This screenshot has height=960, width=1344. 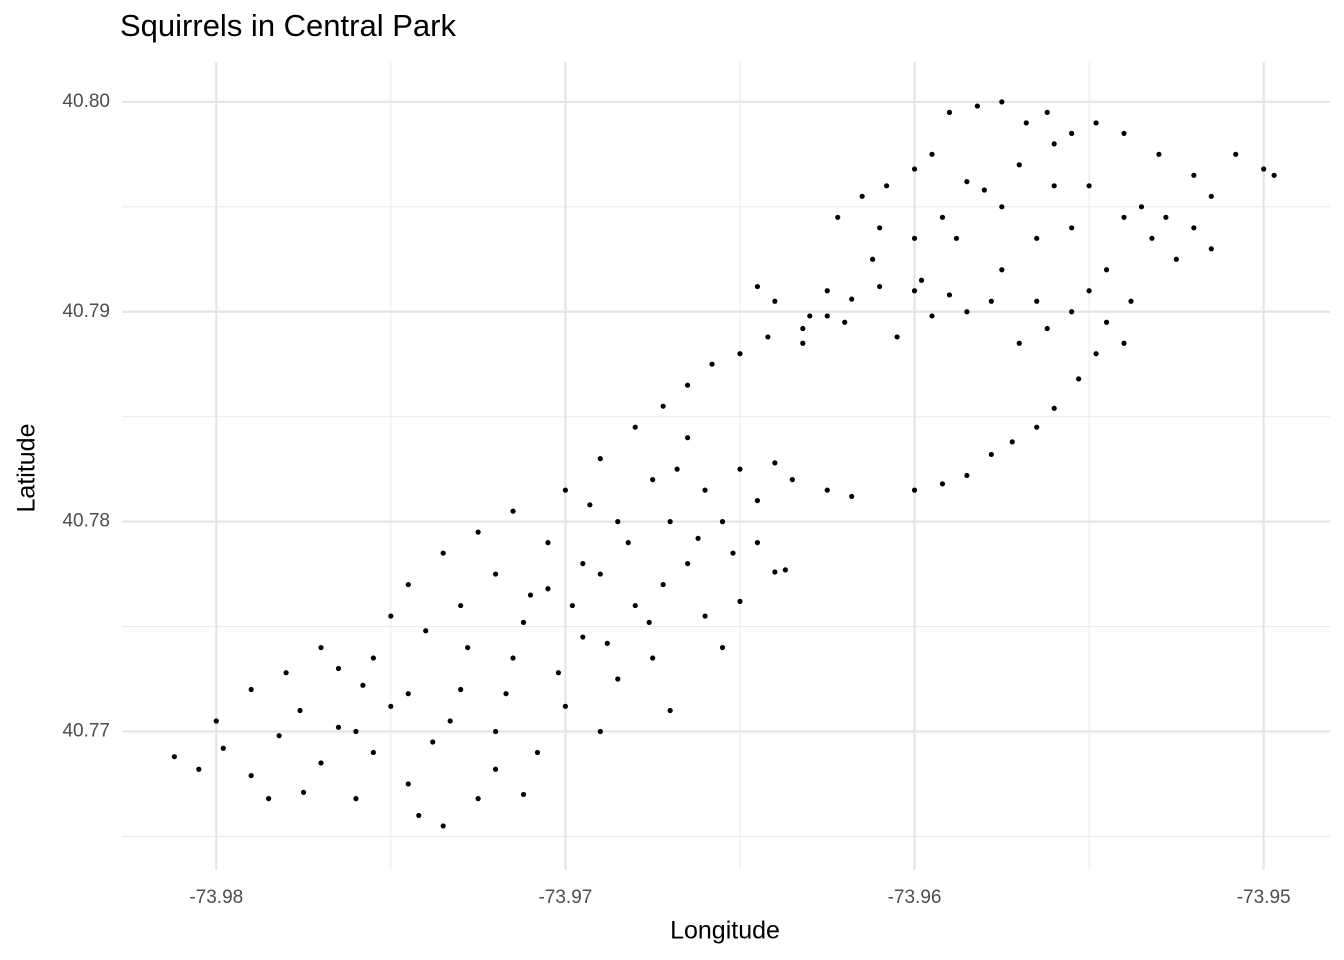 What do you see at coordinates (1264, 897) in the screenshot?
I see `x-tick-label: -73.95` at bounding box center [1264, 897].